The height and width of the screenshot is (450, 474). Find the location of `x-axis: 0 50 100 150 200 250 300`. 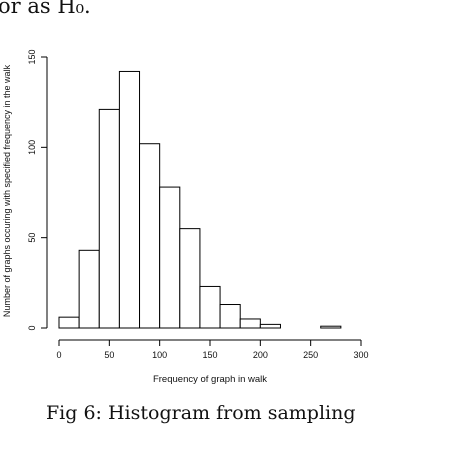

x-axis: 0 50 100 150 200 250 300 is located at coordinates (212, 349).